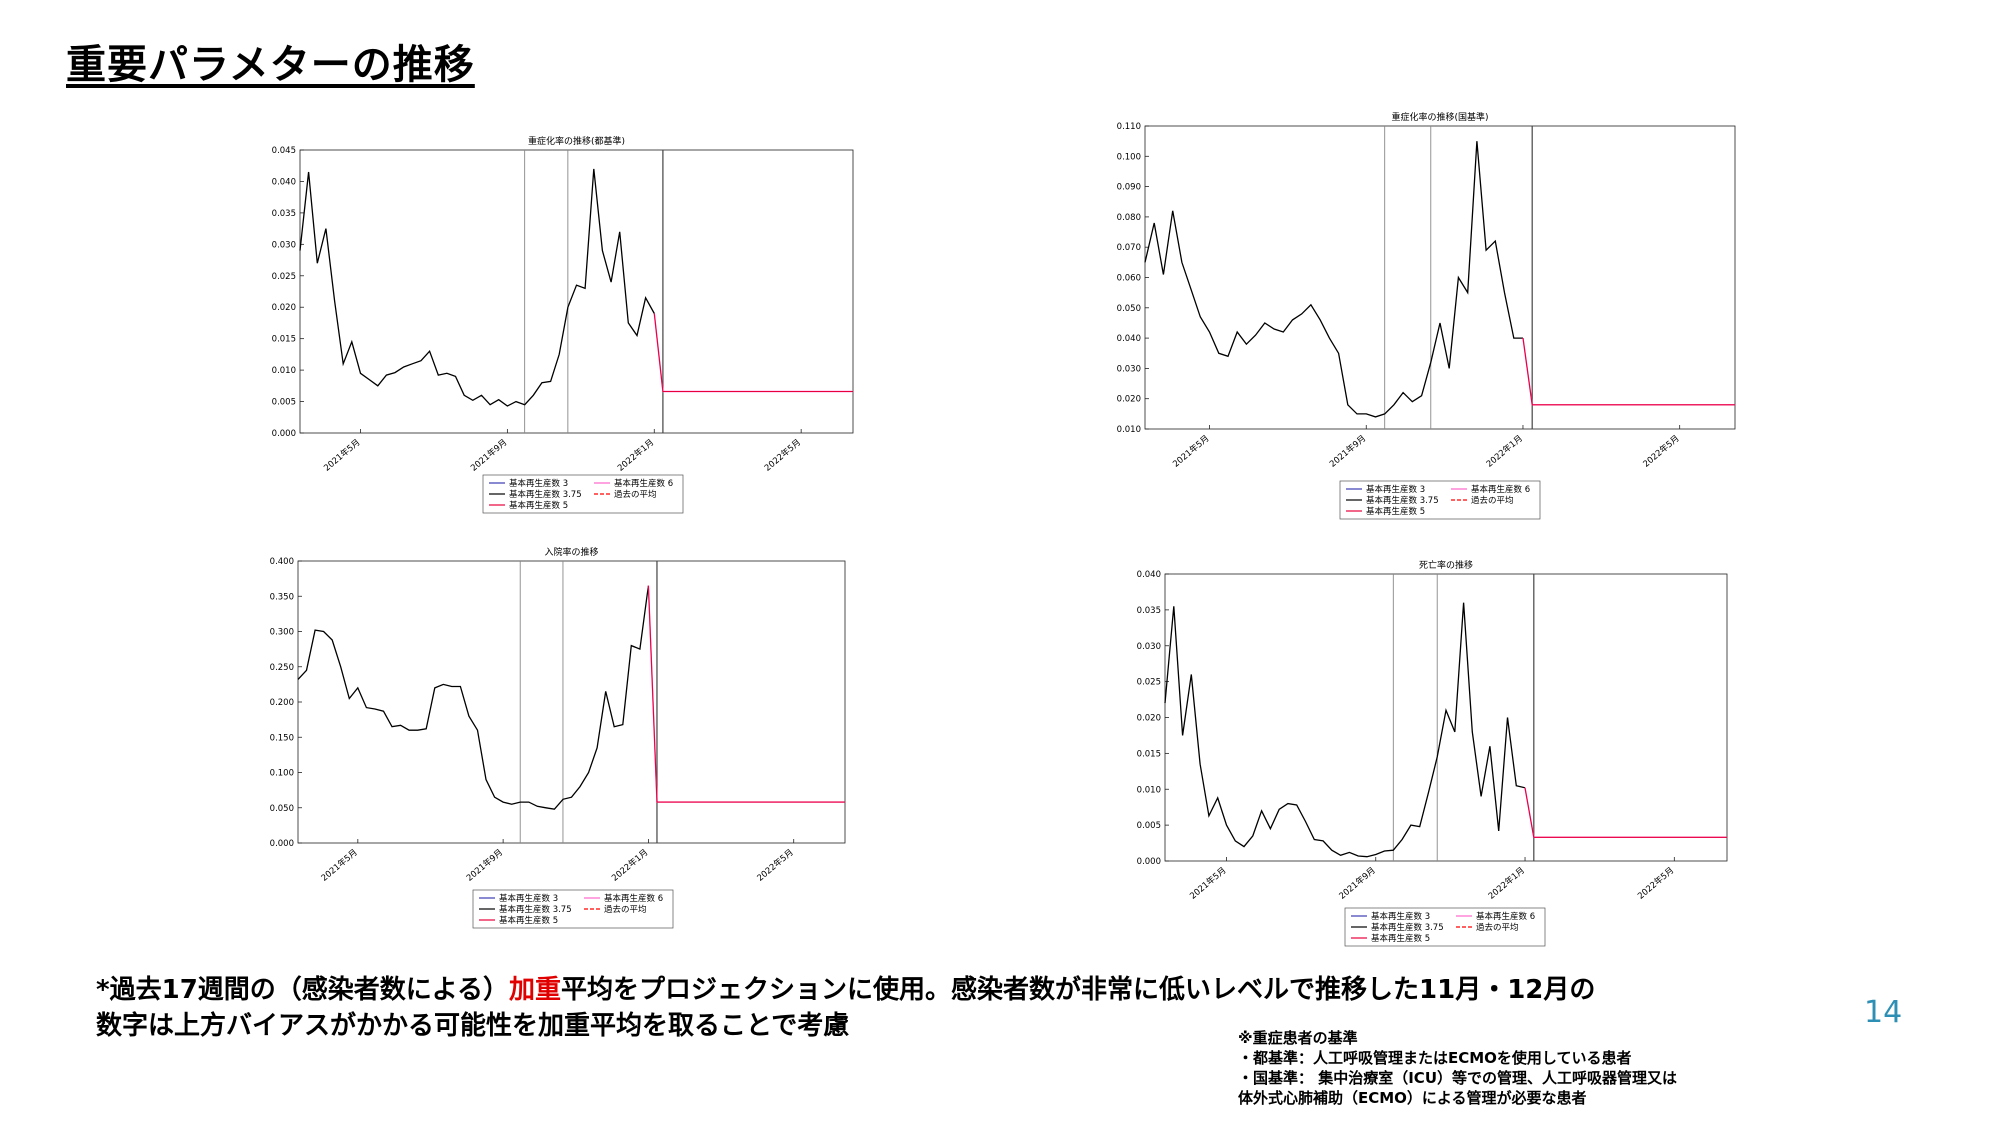  What do you see at coordinates (545, 494) in the screenshot?
I see `legend-label: 基本再生産数 3.75` at bounding box center [545, 494].